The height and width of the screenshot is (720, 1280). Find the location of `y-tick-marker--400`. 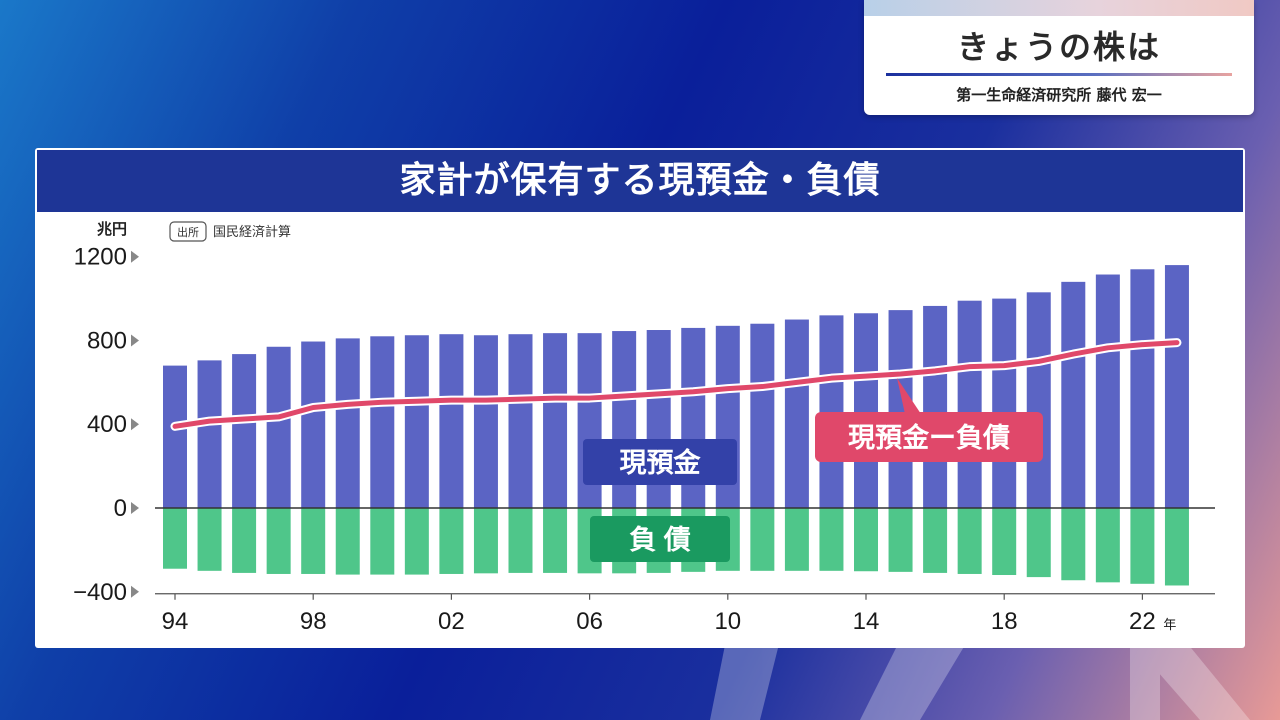

y-tick-marker--400 is located at coordinates (135, 591).